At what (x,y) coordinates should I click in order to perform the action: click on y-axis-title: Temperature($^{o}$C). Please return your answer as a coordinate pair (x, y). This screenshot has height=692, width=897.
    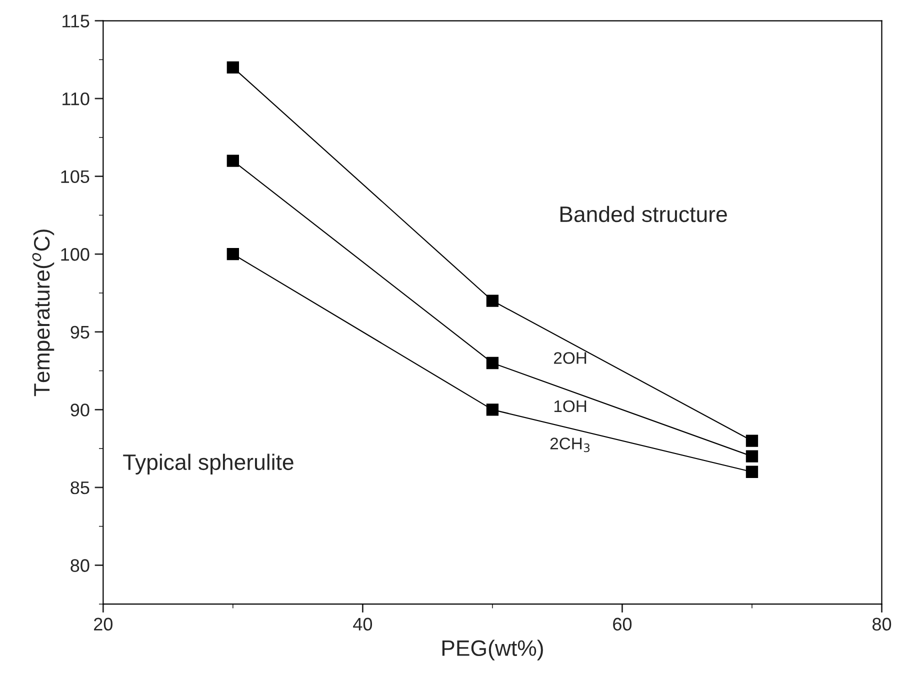
    Looking at the image, I should click on (43, 313).